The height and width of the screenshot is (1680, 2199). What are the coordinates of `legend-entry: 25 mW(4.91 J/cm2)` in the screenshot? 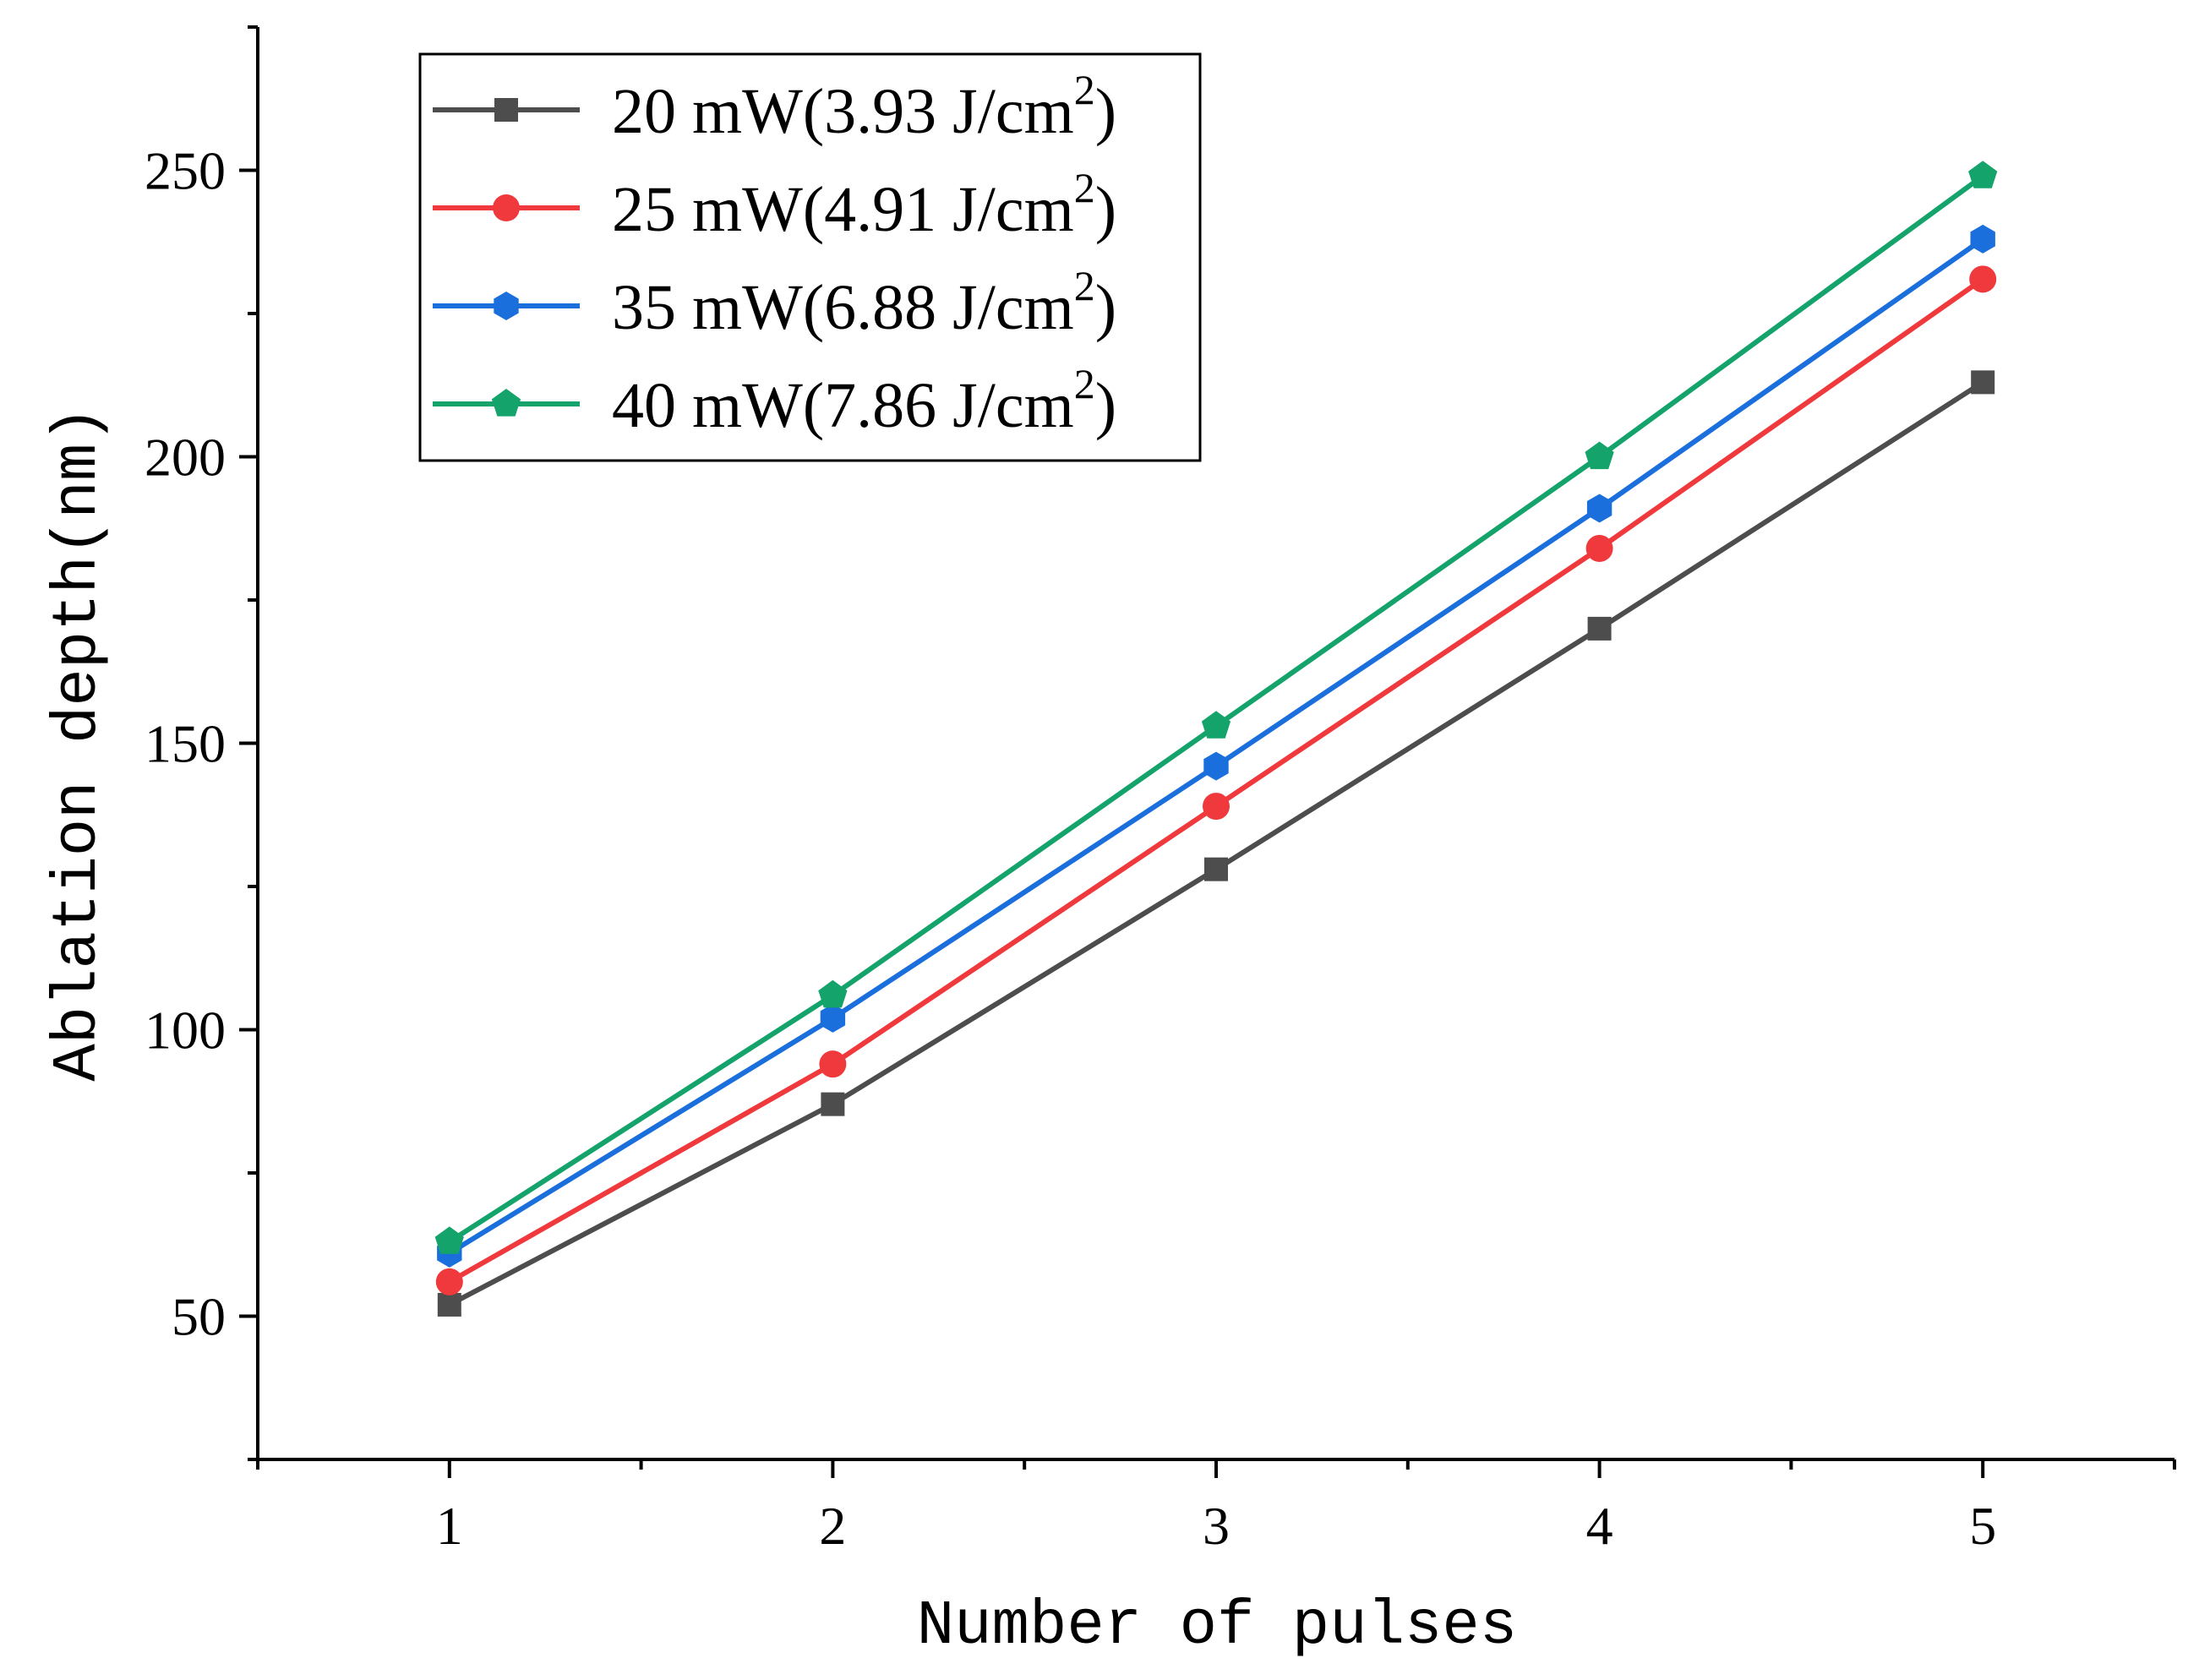 It's located at (774, 204).